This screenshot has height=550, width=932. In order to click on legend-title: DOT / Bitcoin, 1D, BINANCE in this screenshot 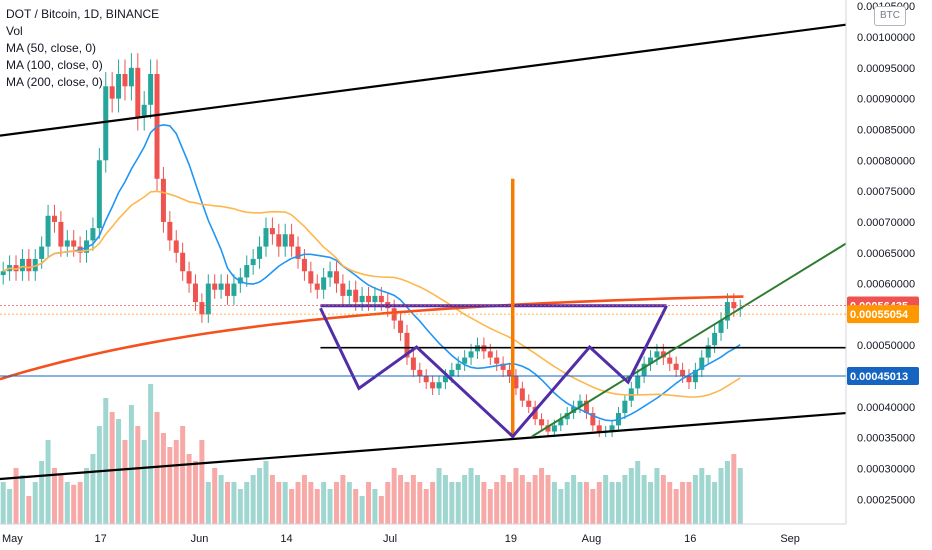, I will do `click(83, 14)`.